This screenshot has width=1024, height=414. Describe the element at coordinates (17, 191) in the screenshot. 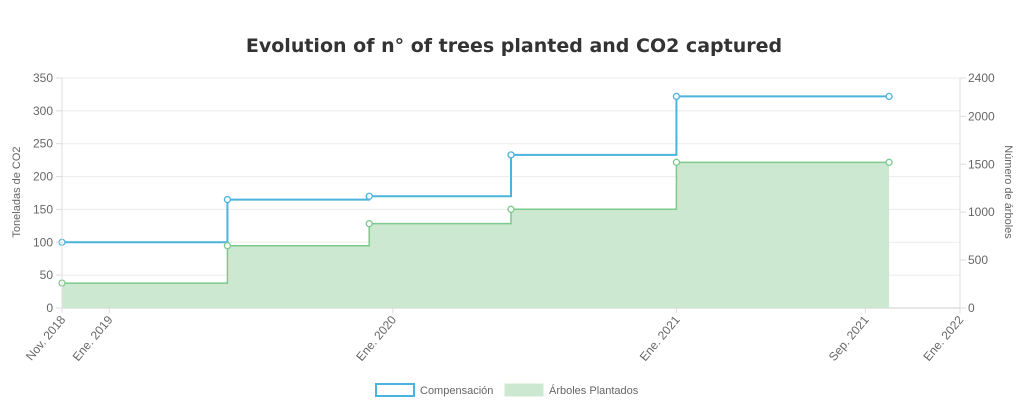

I see `y-left-axis-title: Toneladas de CO2` at that location.